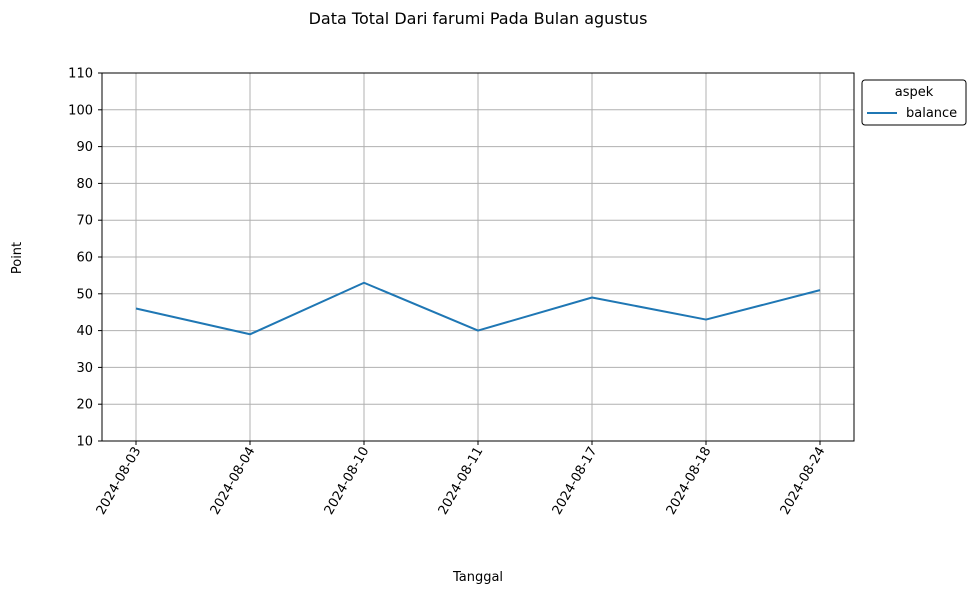 The width and height of the screenshot is (975, 593). I want to click on y-tick-label: 20, so click(84, 405).